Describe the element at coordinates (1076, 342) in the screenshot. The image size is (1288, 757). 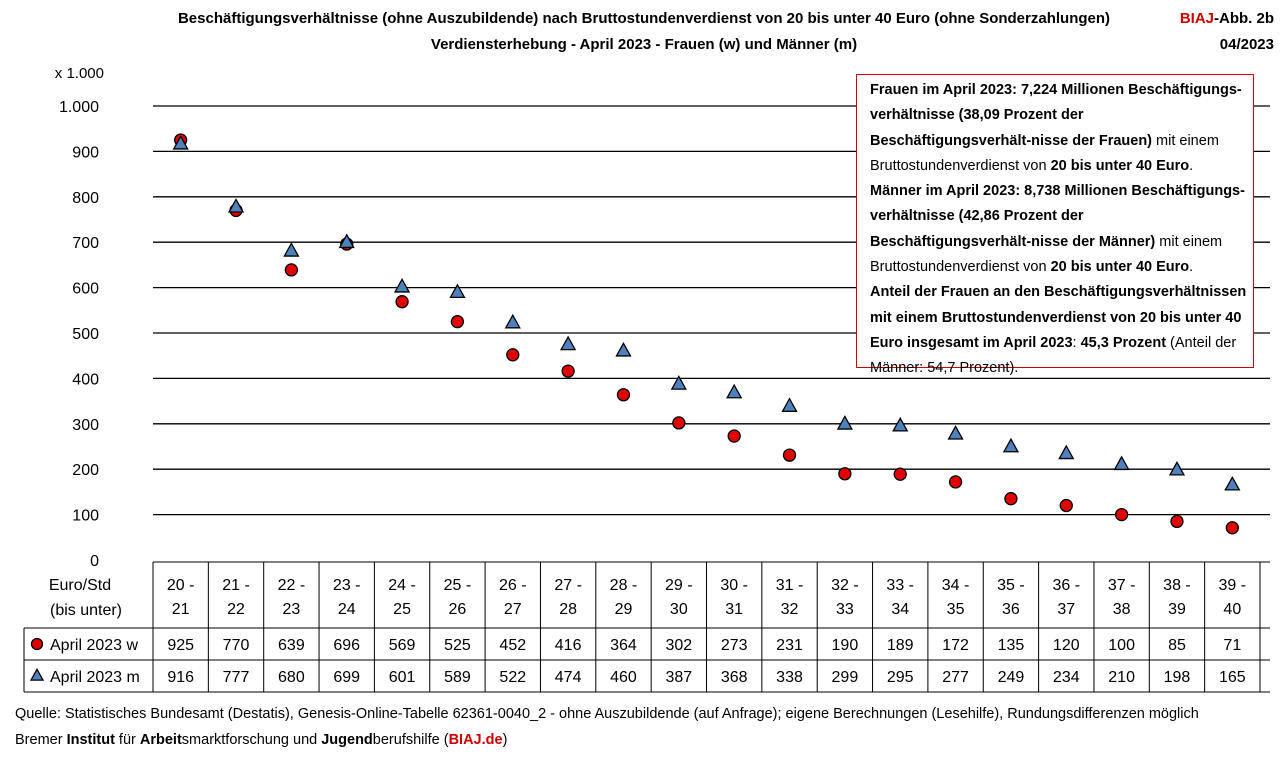
I see `info-share-colon: :` at that location.